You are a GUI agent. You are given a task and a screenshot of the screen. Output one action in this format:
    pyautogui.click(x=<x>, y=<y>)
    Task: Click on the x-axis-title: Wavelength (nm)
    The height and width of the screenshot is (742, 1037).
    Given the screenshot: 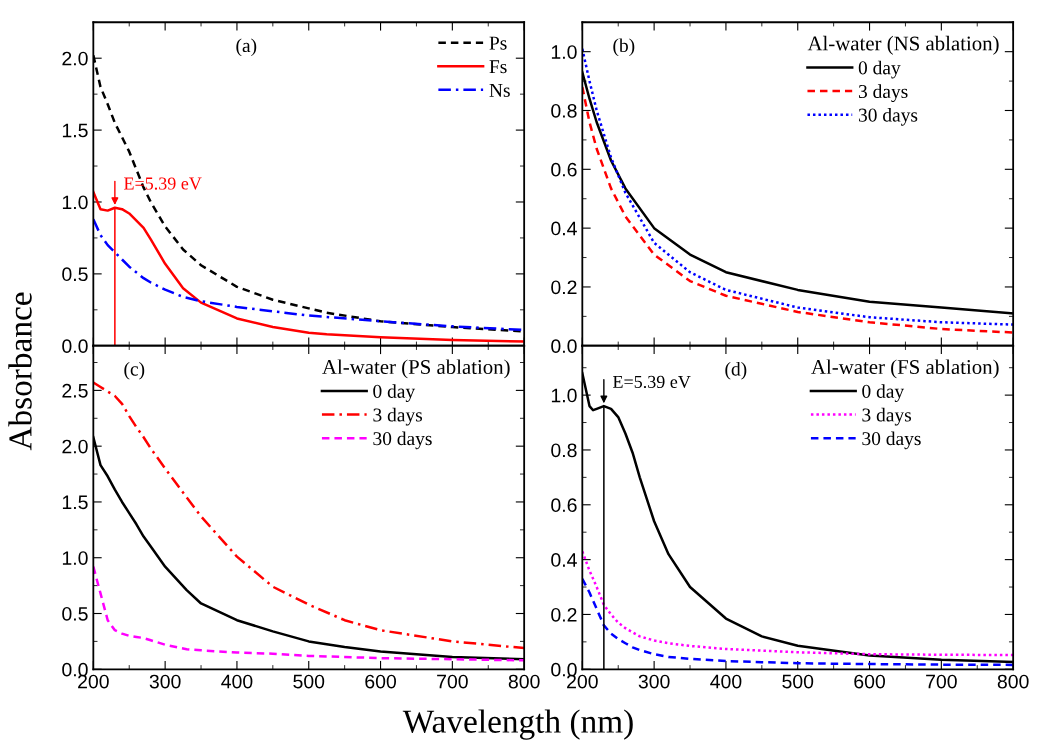 What is the action you would take?
    pyautogui.click(x=517, y=724)
    